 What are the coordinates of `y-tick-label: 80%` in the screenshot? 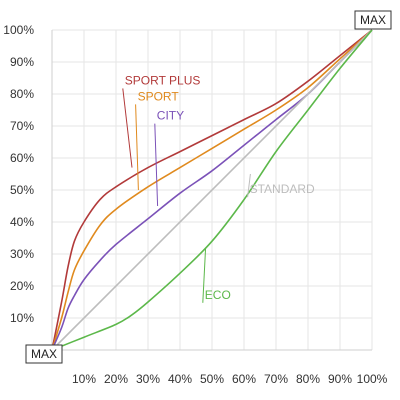 It's located at (22, 94).